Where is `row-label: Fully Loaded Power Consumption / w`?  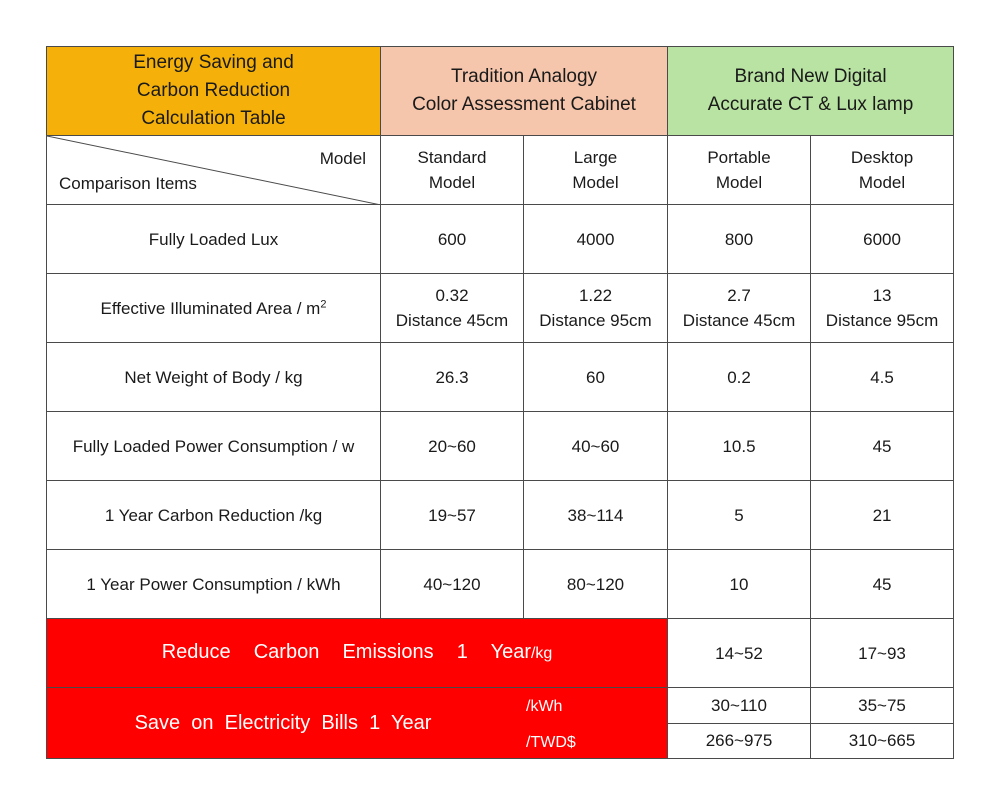
row-label: Fully Loaded Power Consumption / w is located at coordinates (213, 446).